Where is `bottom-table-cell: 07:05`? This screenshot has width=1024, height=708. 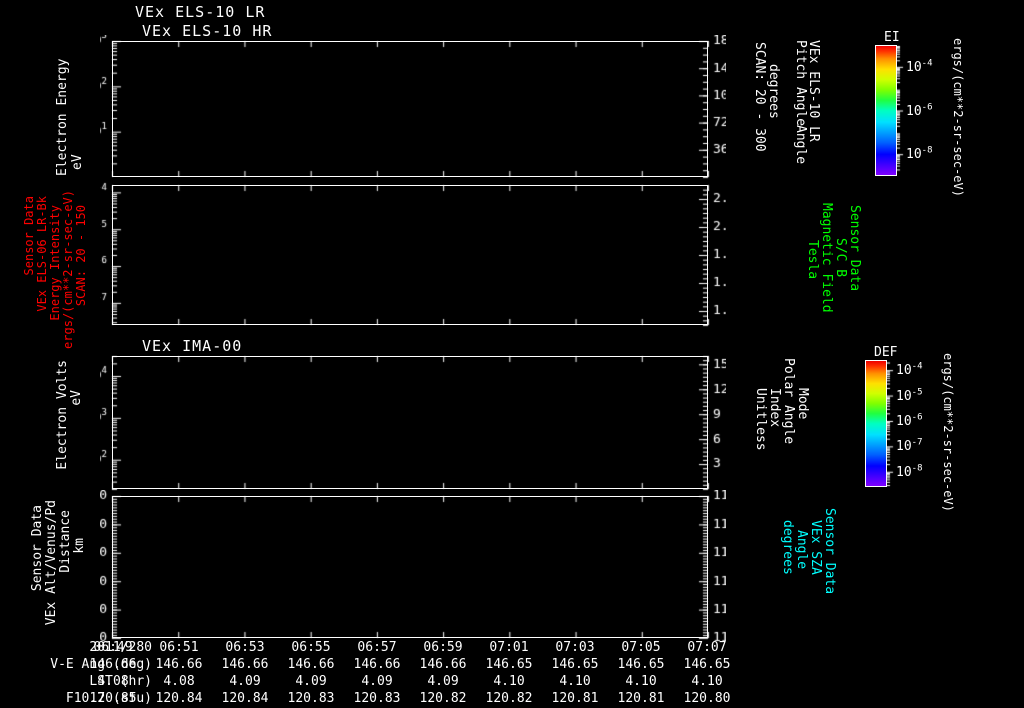 bottom-table-cell: 07:05 is located at coordinates (641, 647).